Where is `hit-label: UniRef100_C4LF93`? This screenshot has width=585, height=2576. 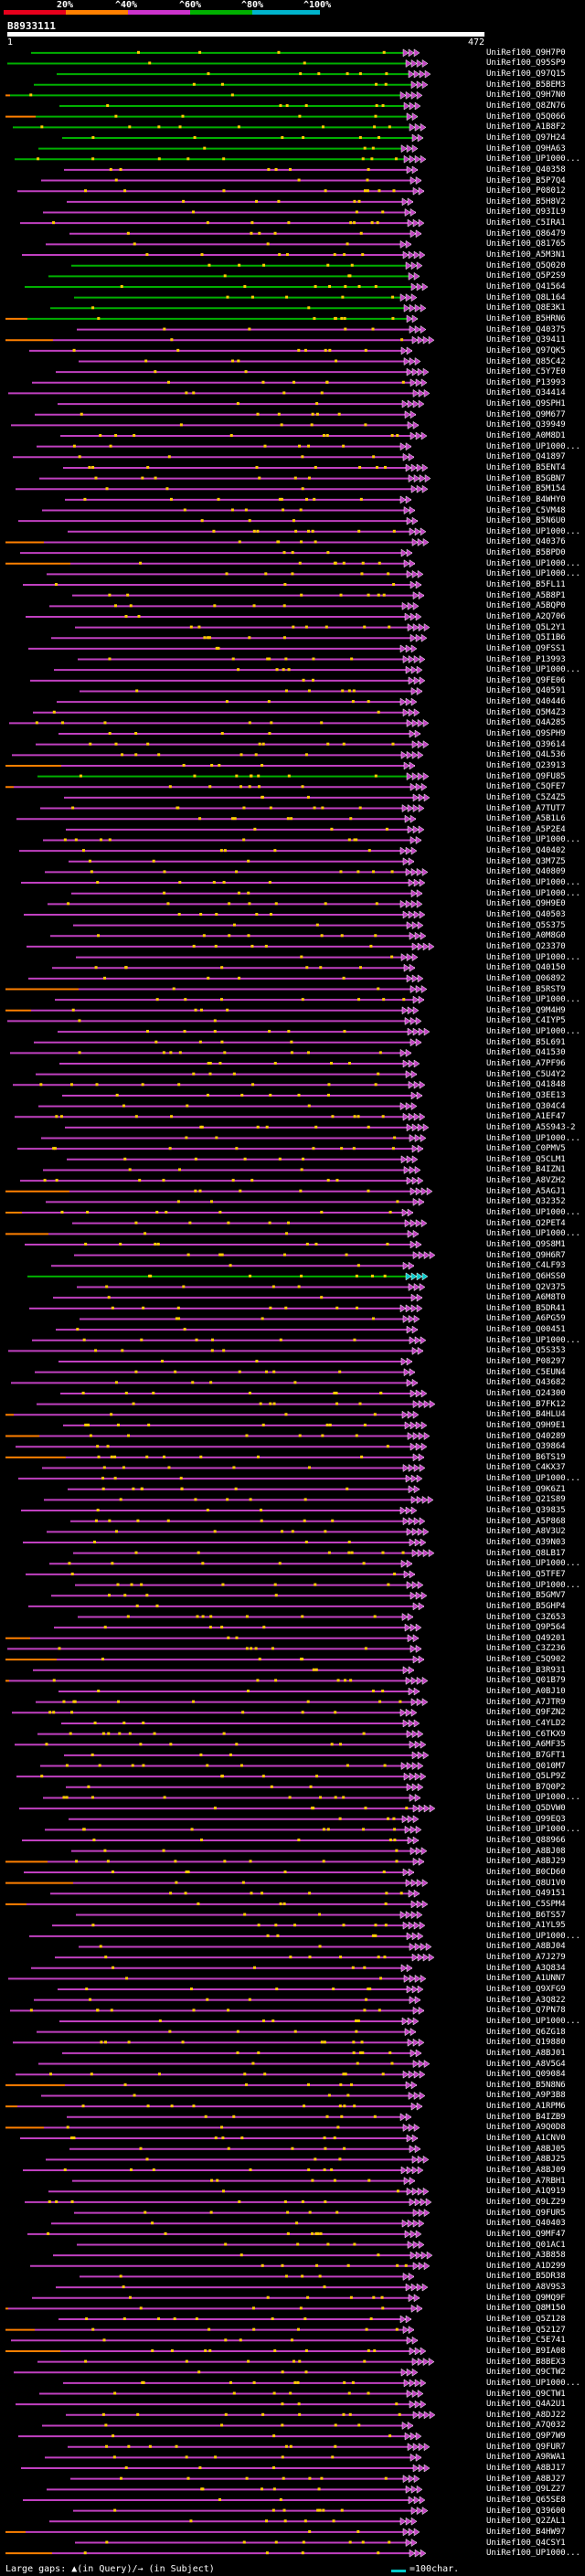 hit-label: UniRef100_C4LF93 is located at coordinates (526, 1266).